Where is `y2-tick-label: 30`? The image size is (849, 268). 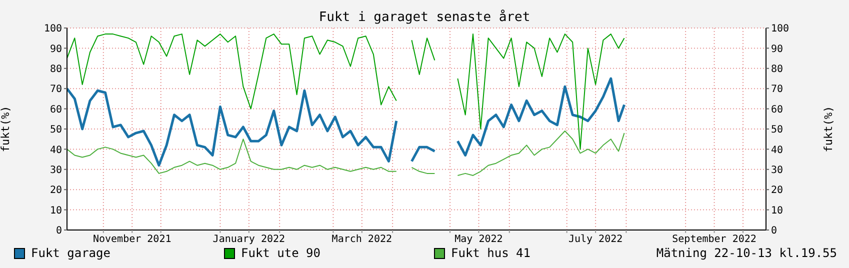 y2-tick-label: 30 is located at coordinates (777, 170).